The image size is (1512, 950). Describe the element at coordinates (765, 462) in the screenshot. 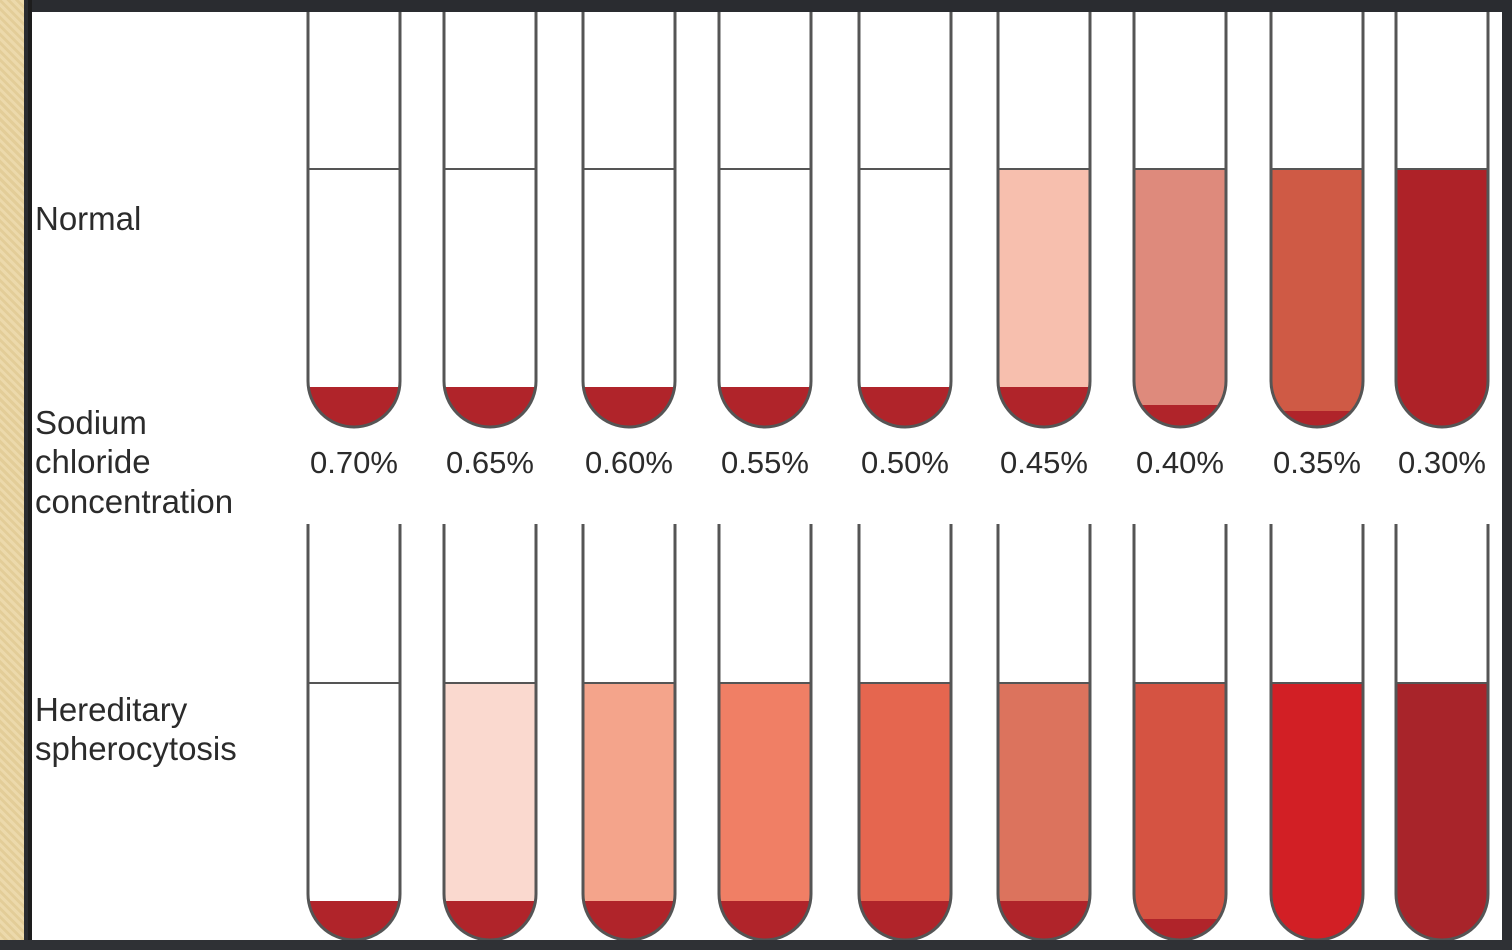

I see `concentration-label-4: 0.55%` at that location.